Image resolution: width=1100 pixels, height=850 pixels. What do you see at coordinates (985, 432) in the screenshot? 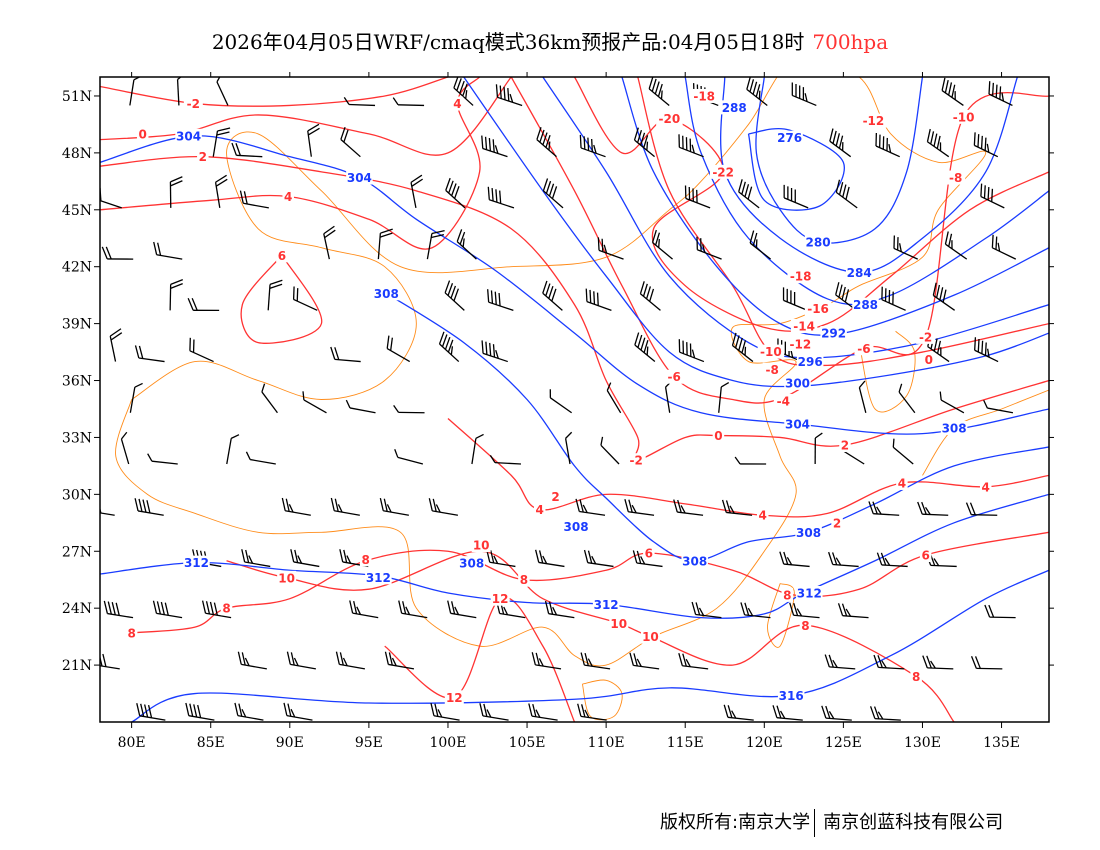
I see `japan-outline` at bounding box center [985, 432].